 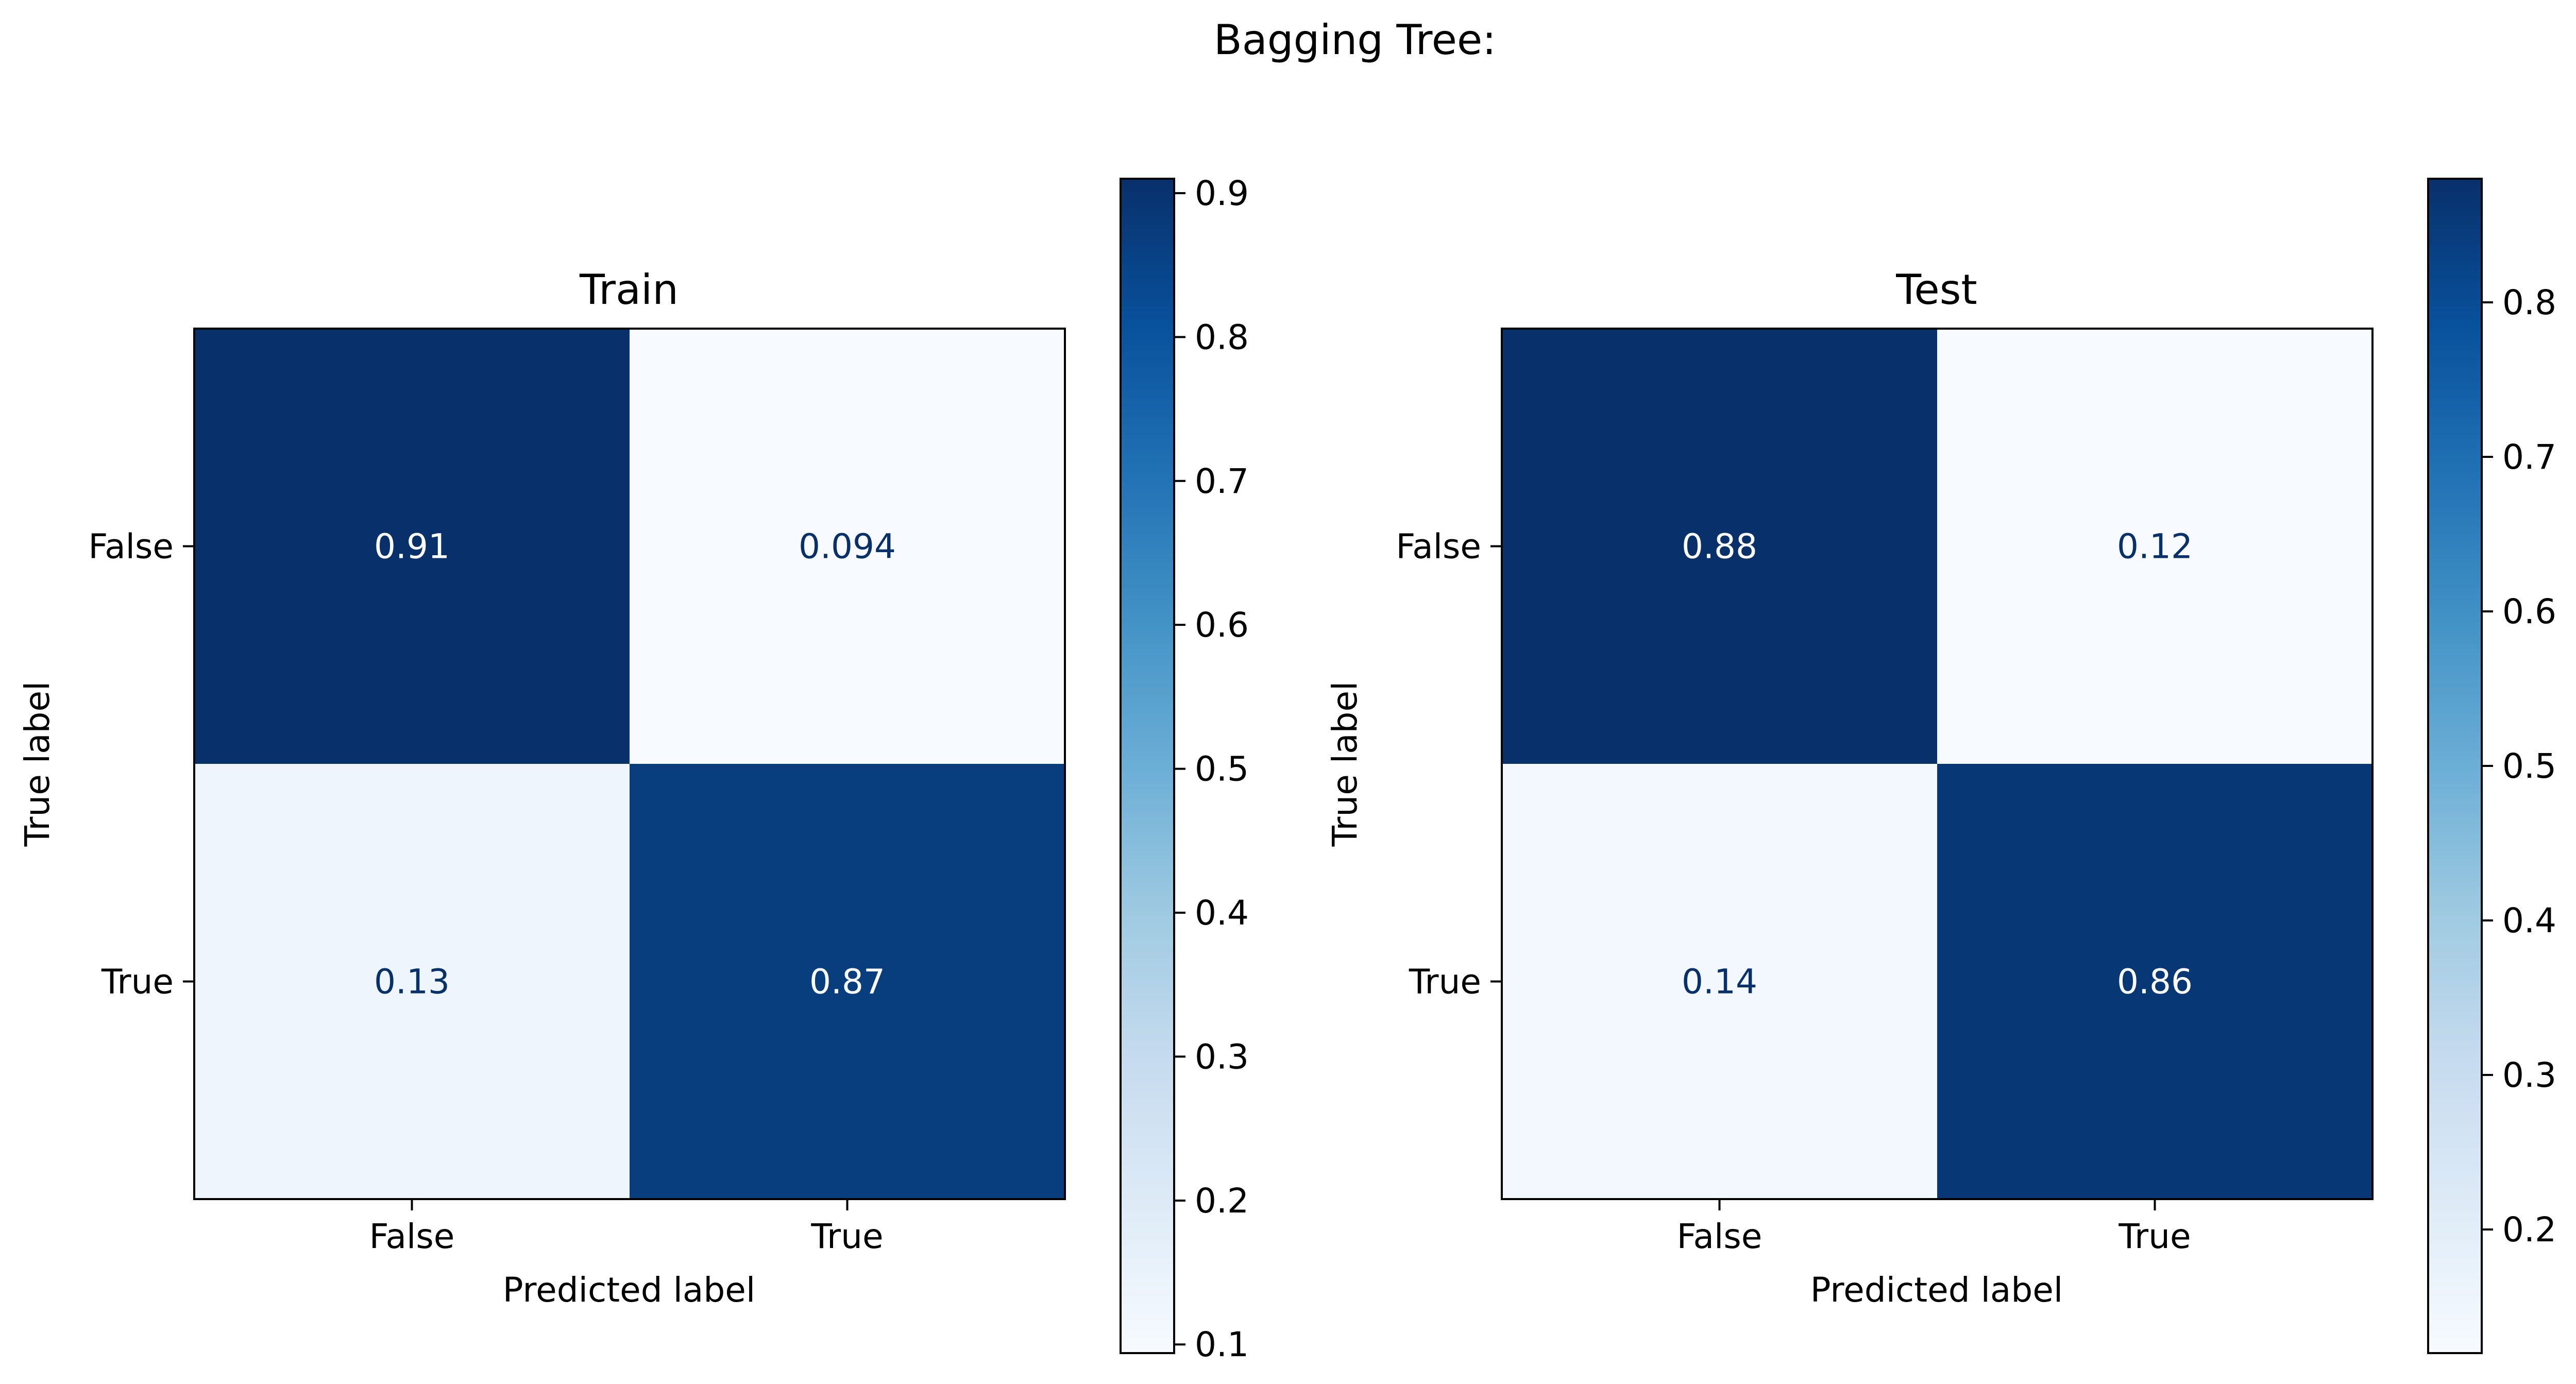 I want to click on cell-value-label: 0.86, so click(x=2155, y=982).